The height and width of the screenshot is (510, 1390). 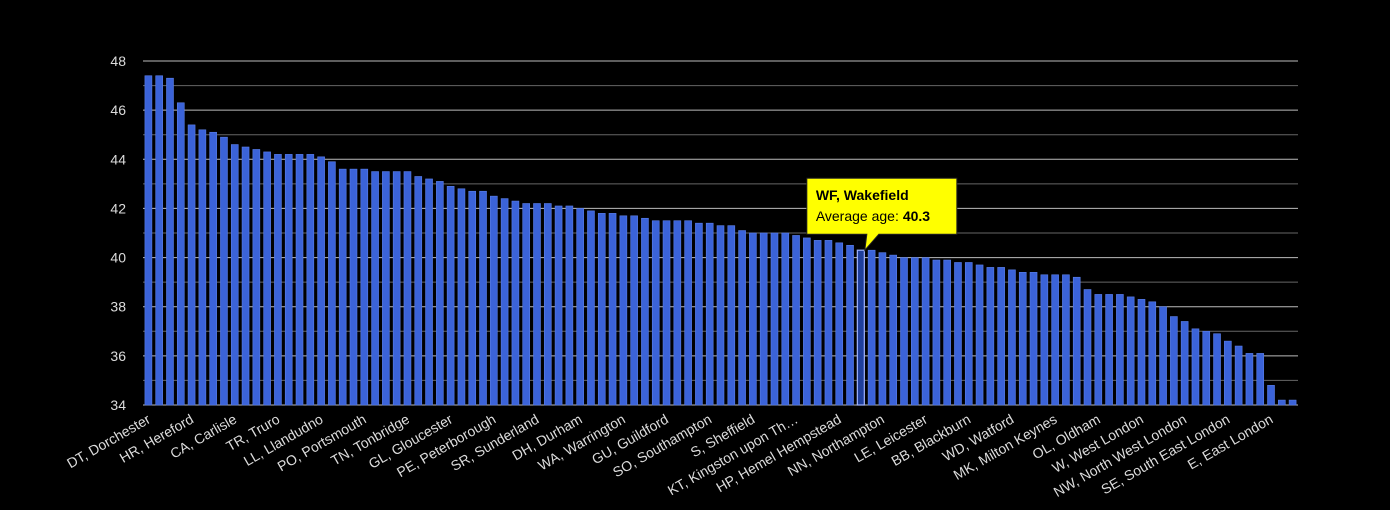 I want to click on tooltip: WF, Wakefield Average age: 40.3, so click(x=882, y=214).